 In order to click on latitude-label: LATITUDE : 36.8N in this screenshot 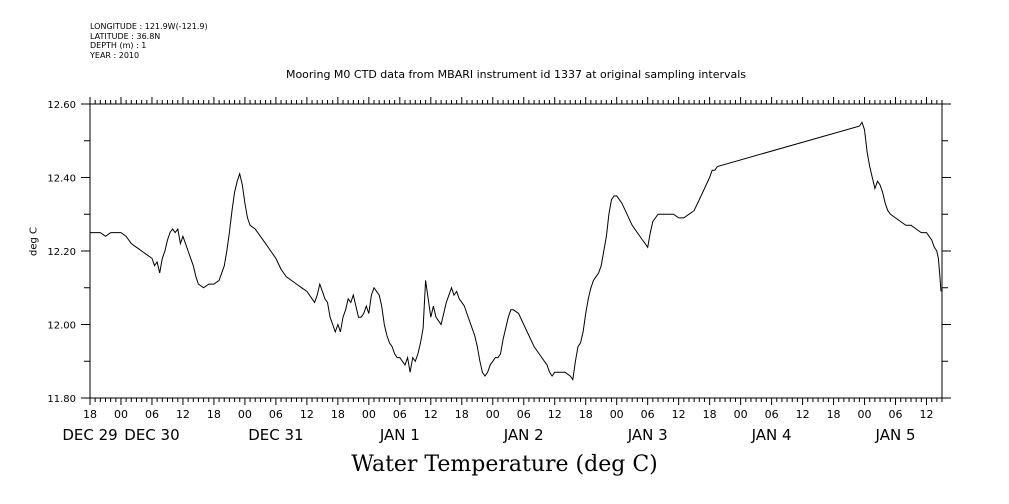, I will do `click(125, 36)`.